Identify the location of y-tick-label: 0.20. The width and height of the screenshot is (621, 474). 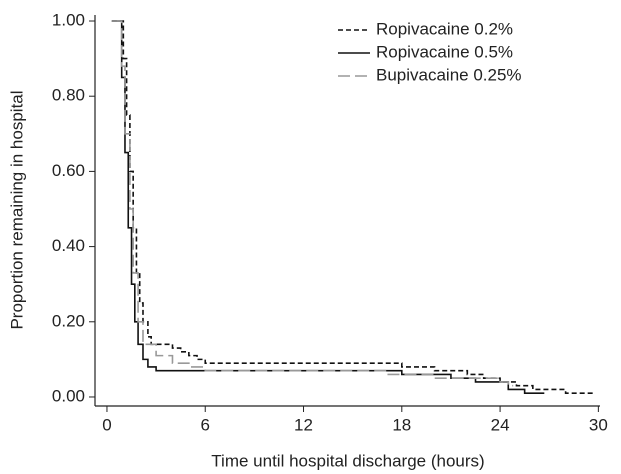
(68, 320).